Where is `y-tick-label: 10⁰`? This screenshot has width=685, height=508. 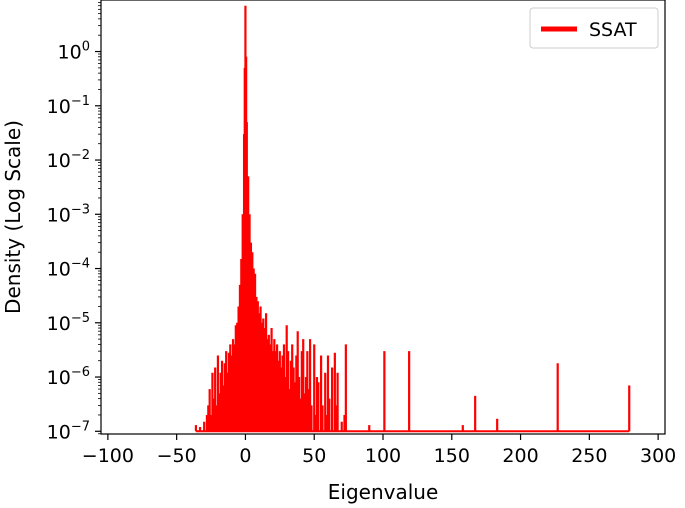
y-tick-label: 10⁰ is located at coordinates (74, 52).